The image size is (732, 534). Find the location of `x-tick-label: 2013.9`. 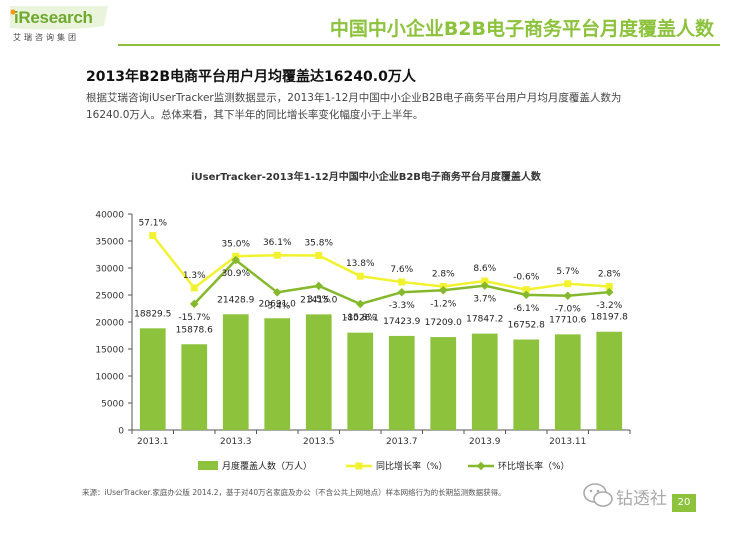

x-tick-label: 2013.9 is located at coordinates (485, 442).